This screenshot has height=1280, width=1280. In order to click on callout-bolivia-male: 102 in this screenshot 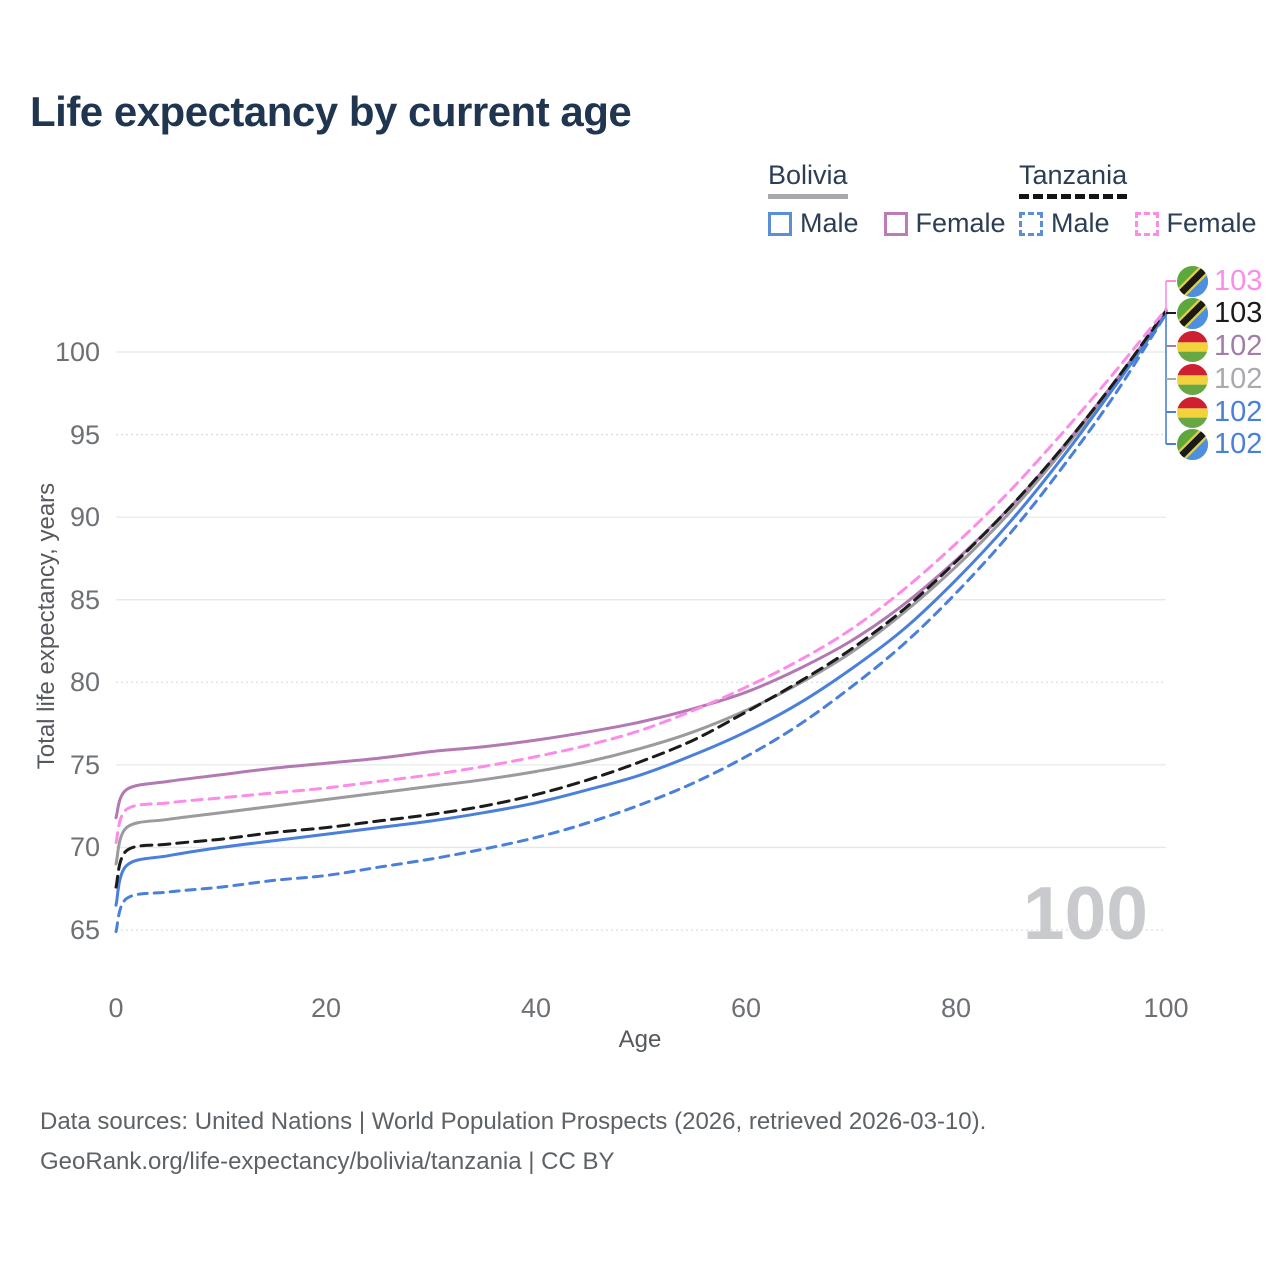, I will do `click(1219, 412)`.